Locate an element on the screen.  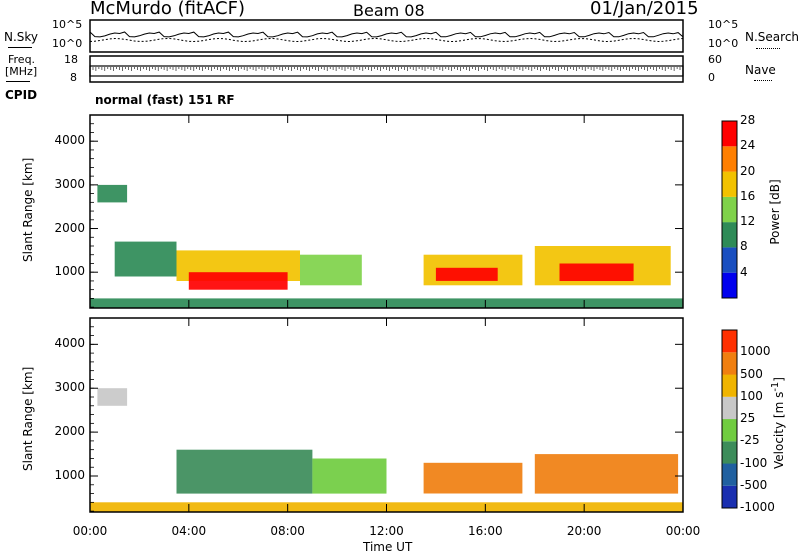
freq-legend-line is located at coordinates (18, 81).